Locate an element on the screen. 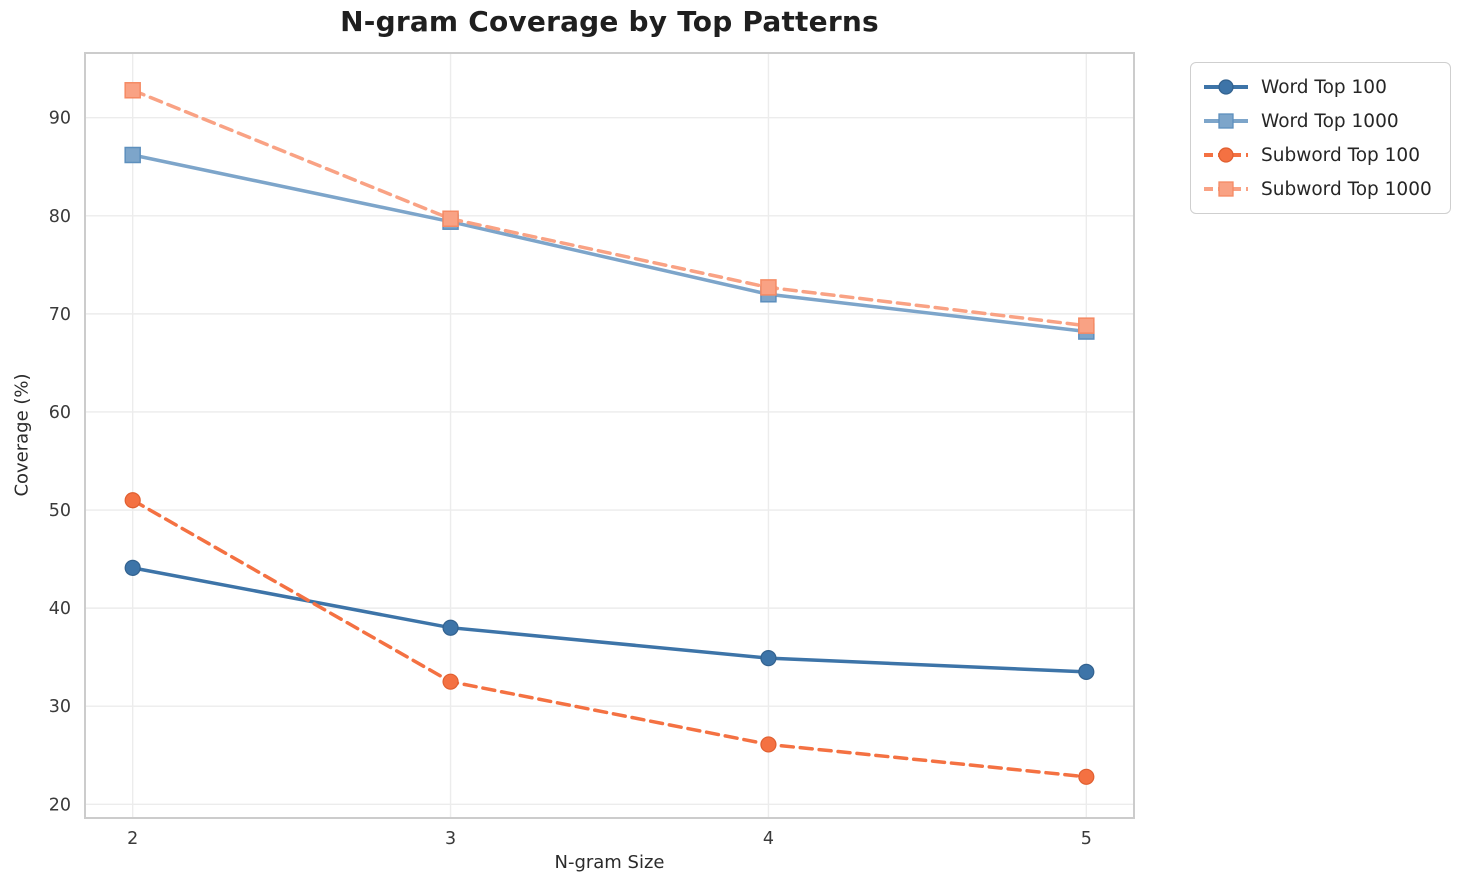 The width and height of the screenshot is (1479, 885). x-axis-label: N-gram Size is located at coordinates (609, 862).